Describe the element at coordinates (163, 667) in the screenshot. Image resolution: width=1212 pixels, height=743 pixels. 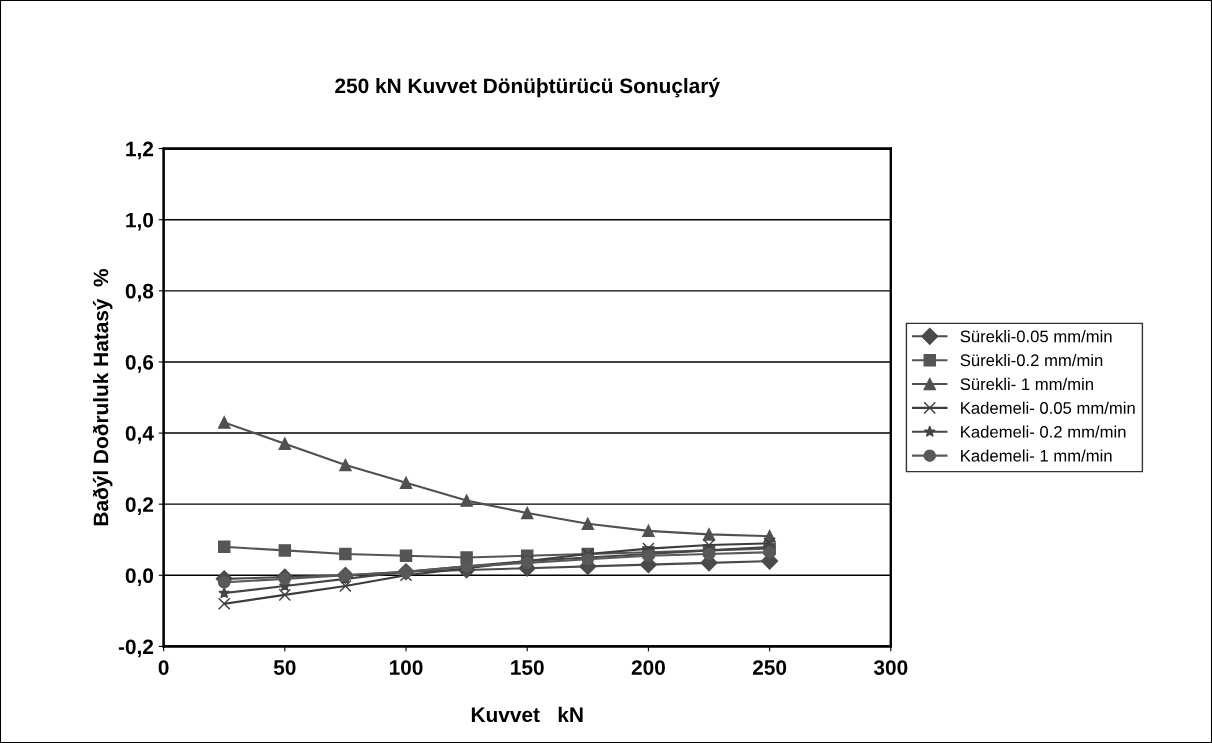
I see `x-tick-label: 0` at that location.